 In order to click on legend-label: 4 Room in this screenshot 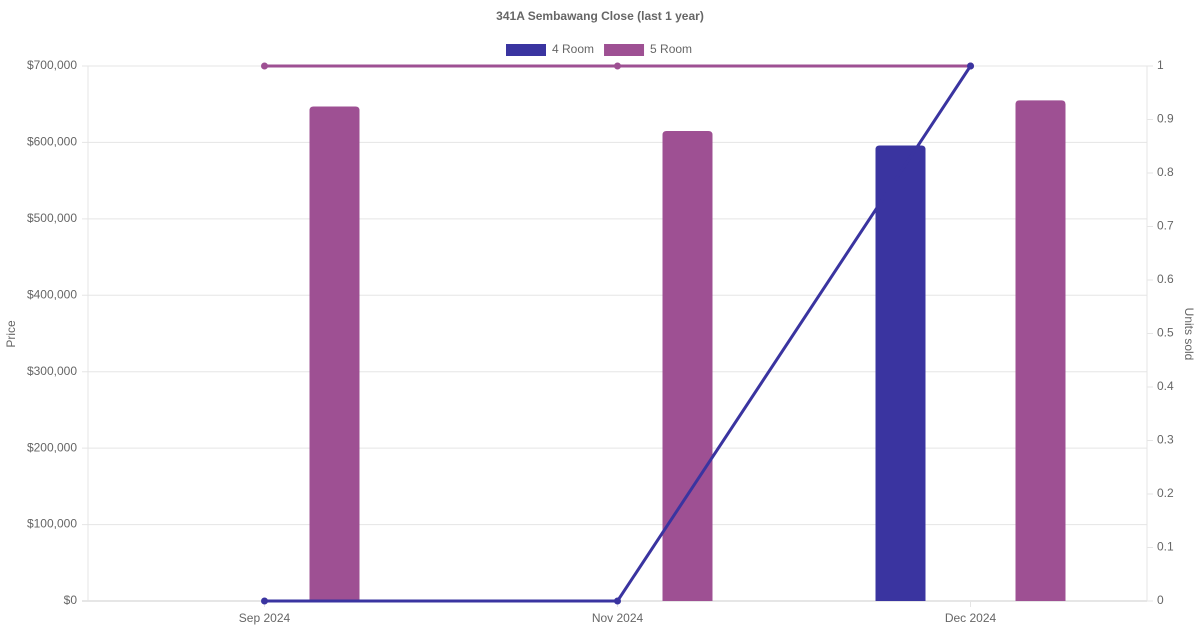, I will do `click(573, 49)`.